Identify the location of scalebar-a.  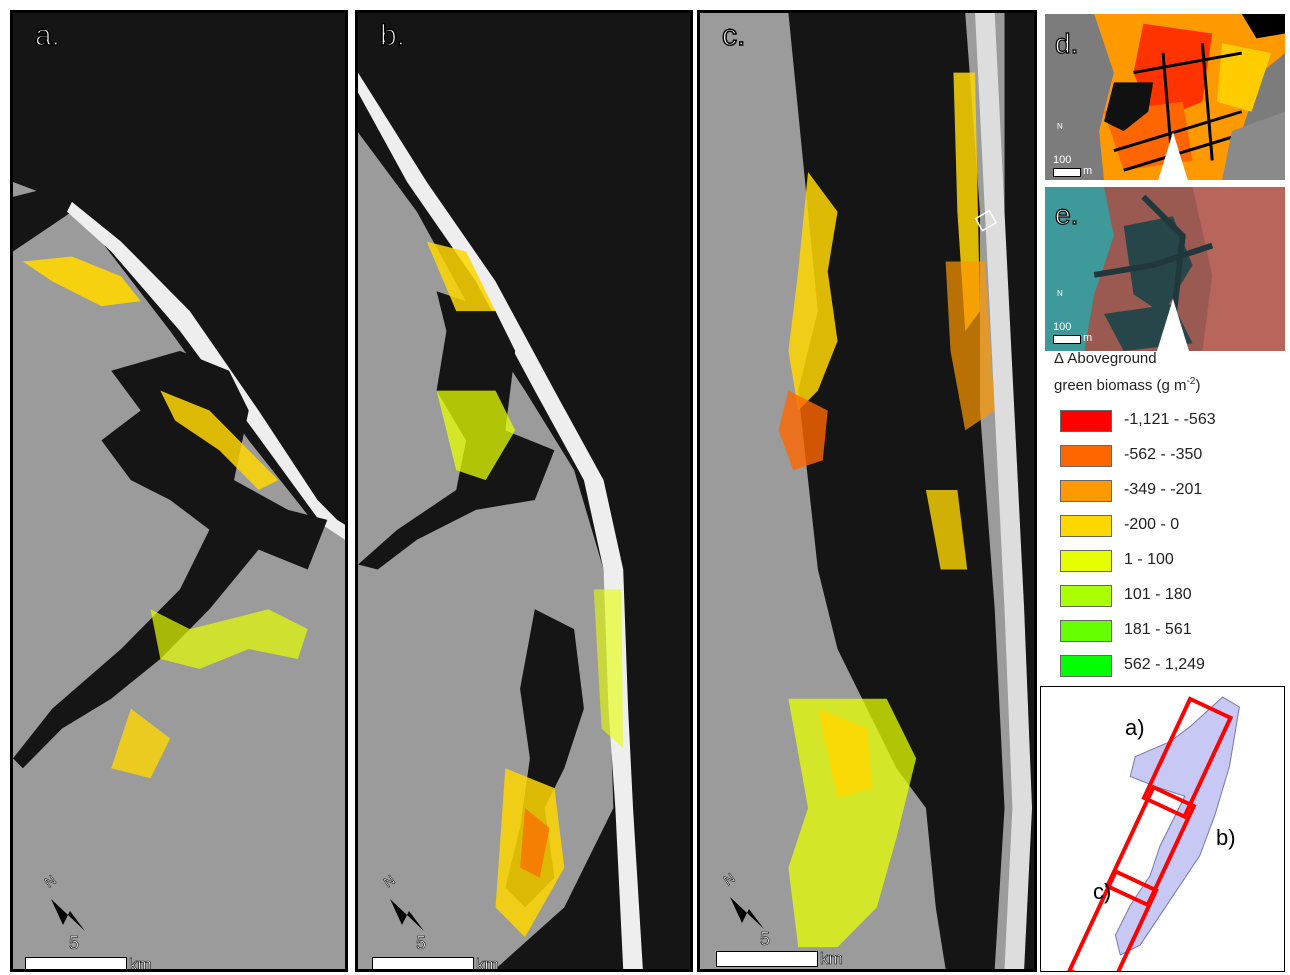
(76, 963).